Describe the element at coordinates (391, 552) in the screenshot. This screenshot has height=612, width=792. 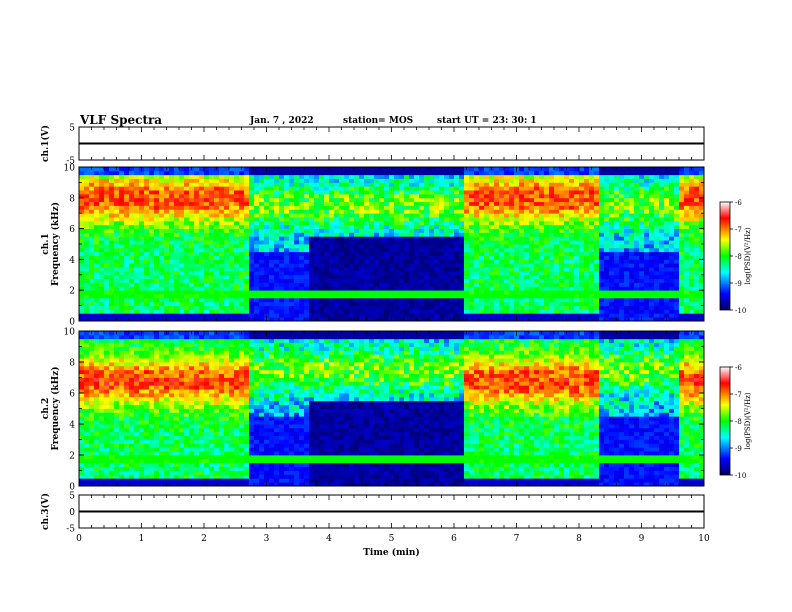
I see `x-axis-label: Time (min)` at that location.